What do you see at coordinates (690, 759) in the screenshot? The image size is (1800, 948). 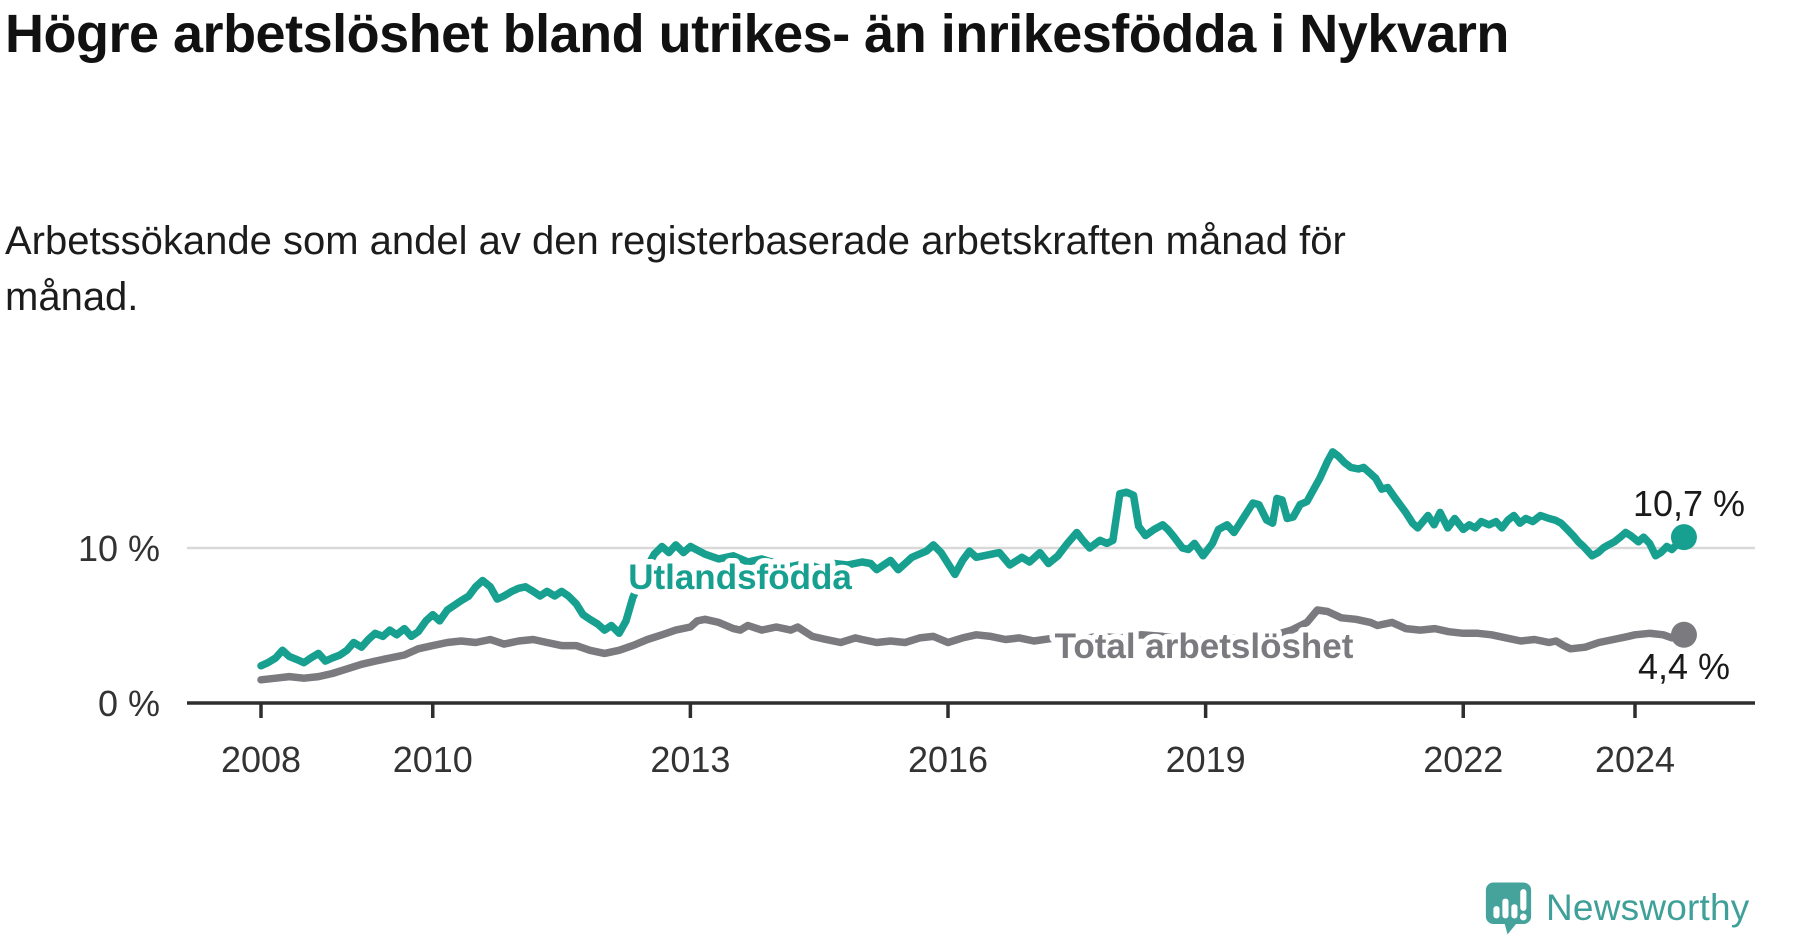 I see `x-axis-tick-label: 2013` at bounding box center [690, 759].